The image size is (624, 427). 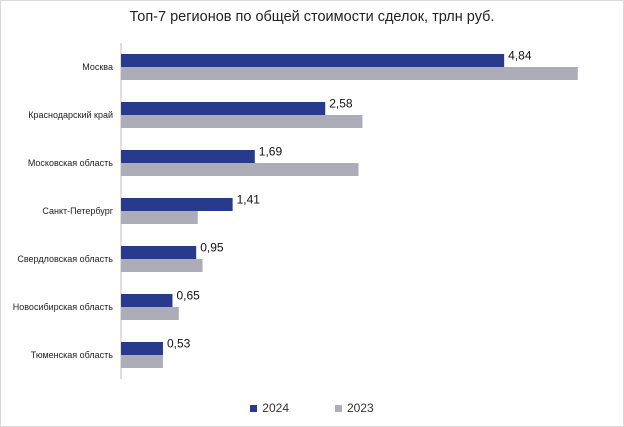 What do you see at coordinates (271, 152) in the screenshot?
I see `data-label-2024: 1,69` at bounding box center [271, 152].